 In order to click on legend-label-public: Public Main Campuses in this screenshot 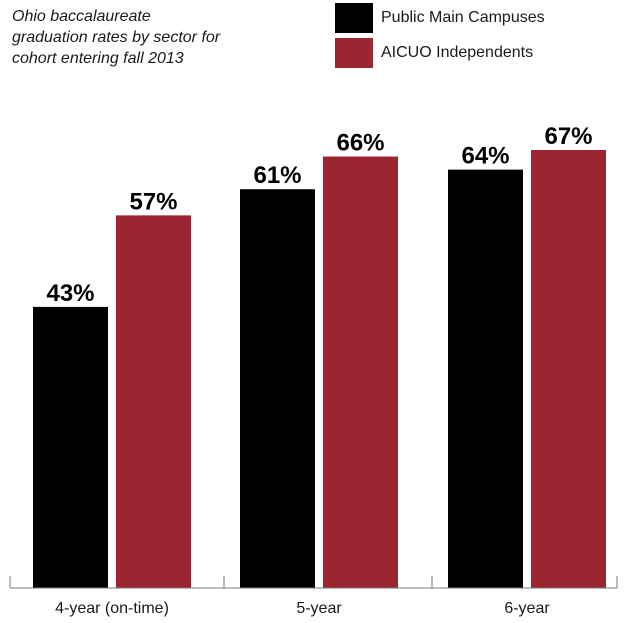, I will do `click(463, 17)`.